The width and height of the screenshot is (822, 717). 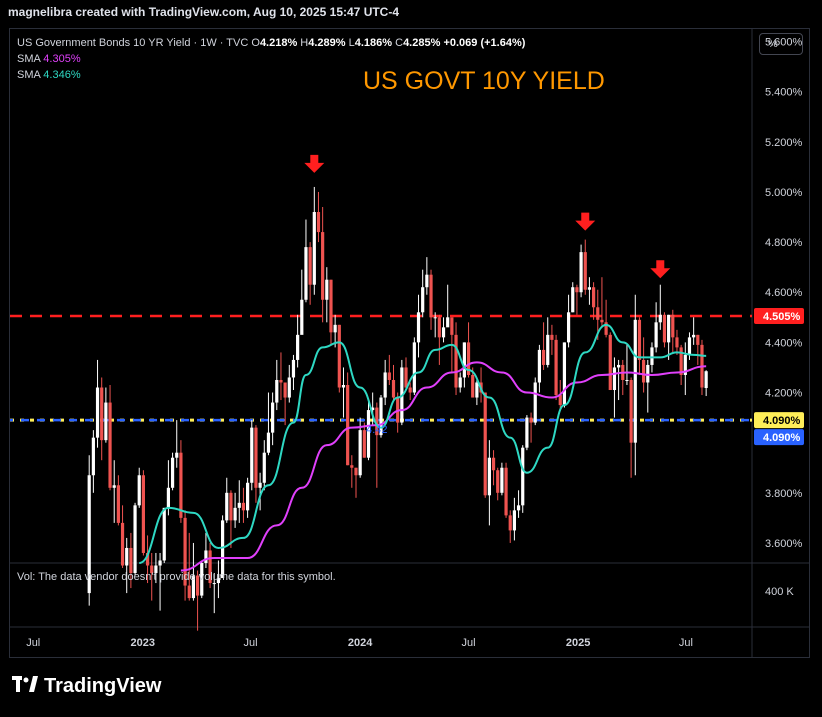 What do you see at coordinates (782, 317) in the screenshot?
I see `resistance-price-label: 4.505%` at bounding box center [782, 317].